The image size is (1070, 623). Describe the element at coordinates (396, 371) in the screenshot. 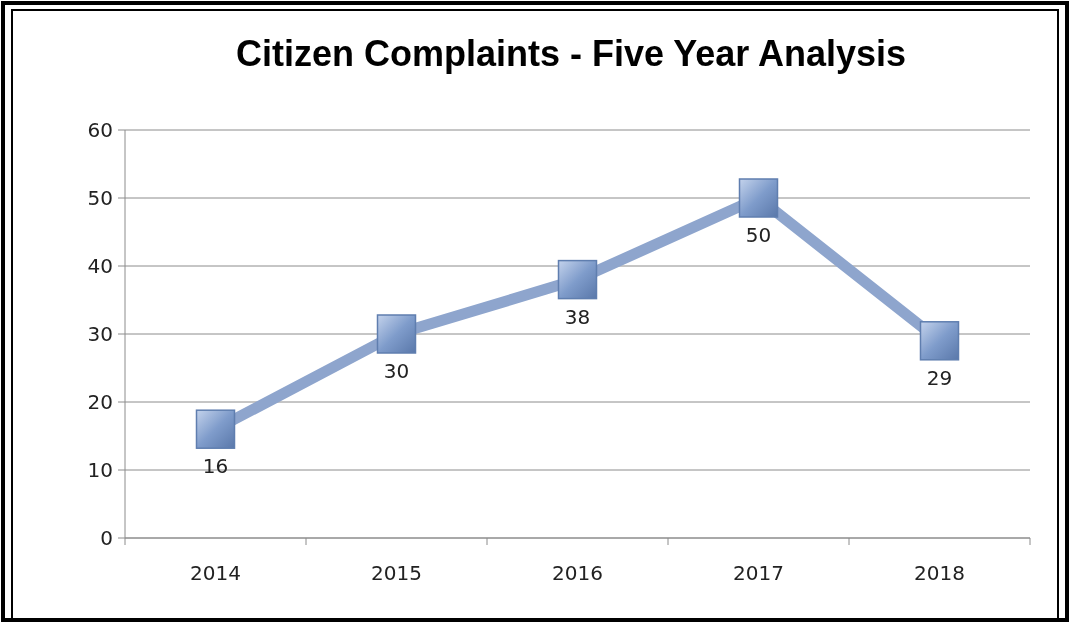

I see `data-label: 30` at that location.